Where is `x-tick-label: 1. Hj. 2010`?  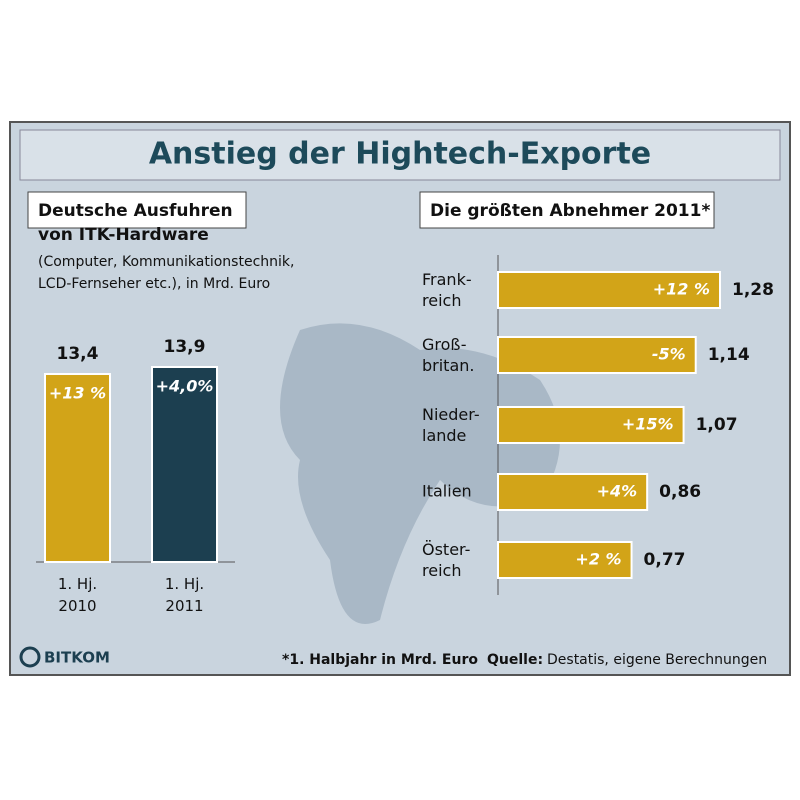
x-tick-label: 1. Hj. 2010 is located at coordinates (77, 595).